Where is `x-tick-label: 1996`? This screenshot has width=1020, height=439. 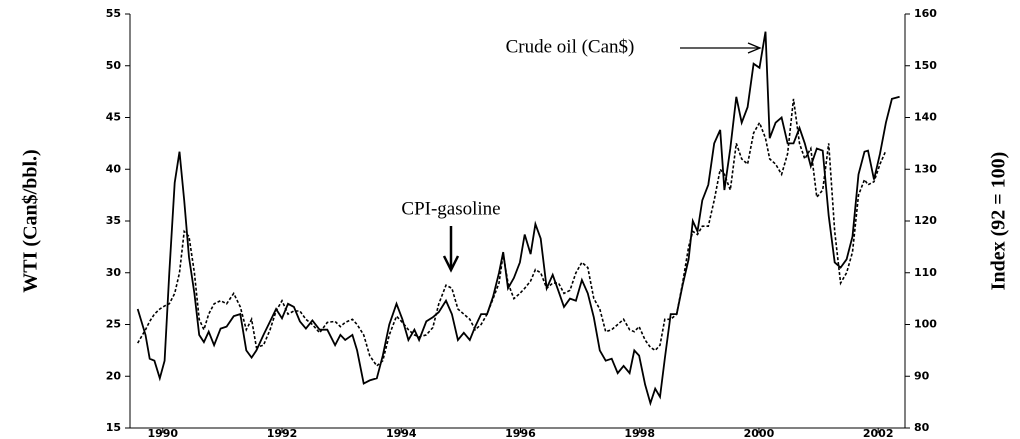 x-tick-label: 1996 is located at coordinates (520, 433).